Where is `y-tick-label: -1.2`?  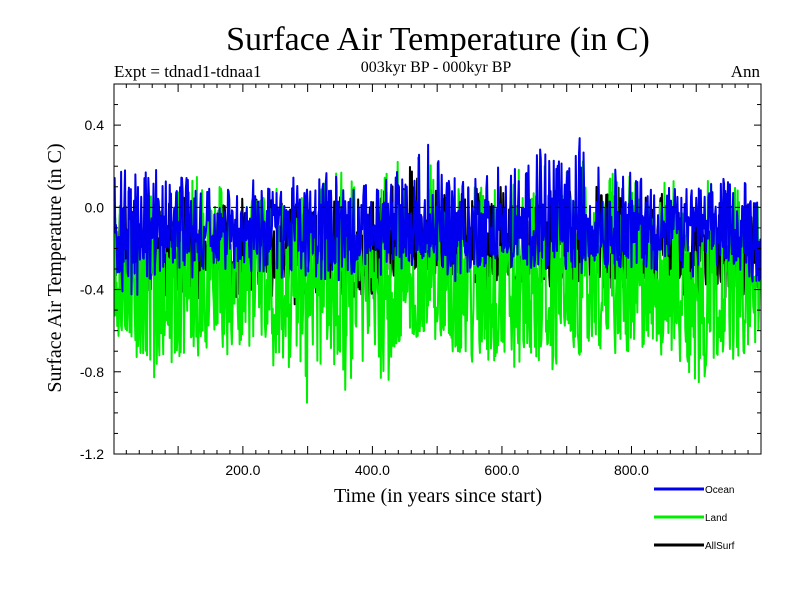
y-tick-label: -1.2 is located at coordinates (92, 454).